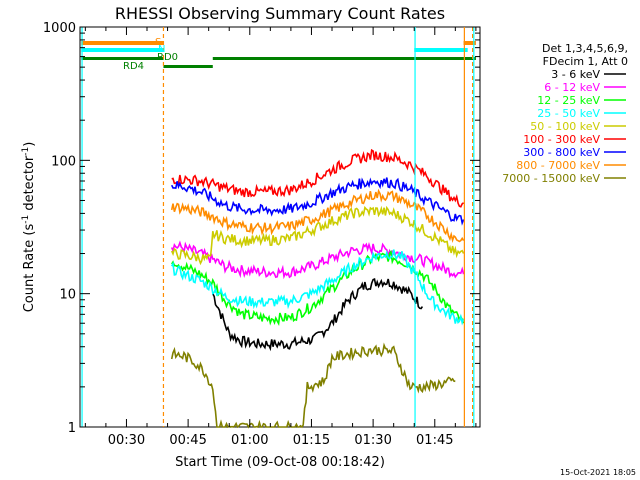 The height and width of the screenshot is (480, 640). What do you see at coordinates (558, 165) in the screenshot?
I see `legend-entry-7: 800 - 7000 keV` at bounding box center [558, 165].